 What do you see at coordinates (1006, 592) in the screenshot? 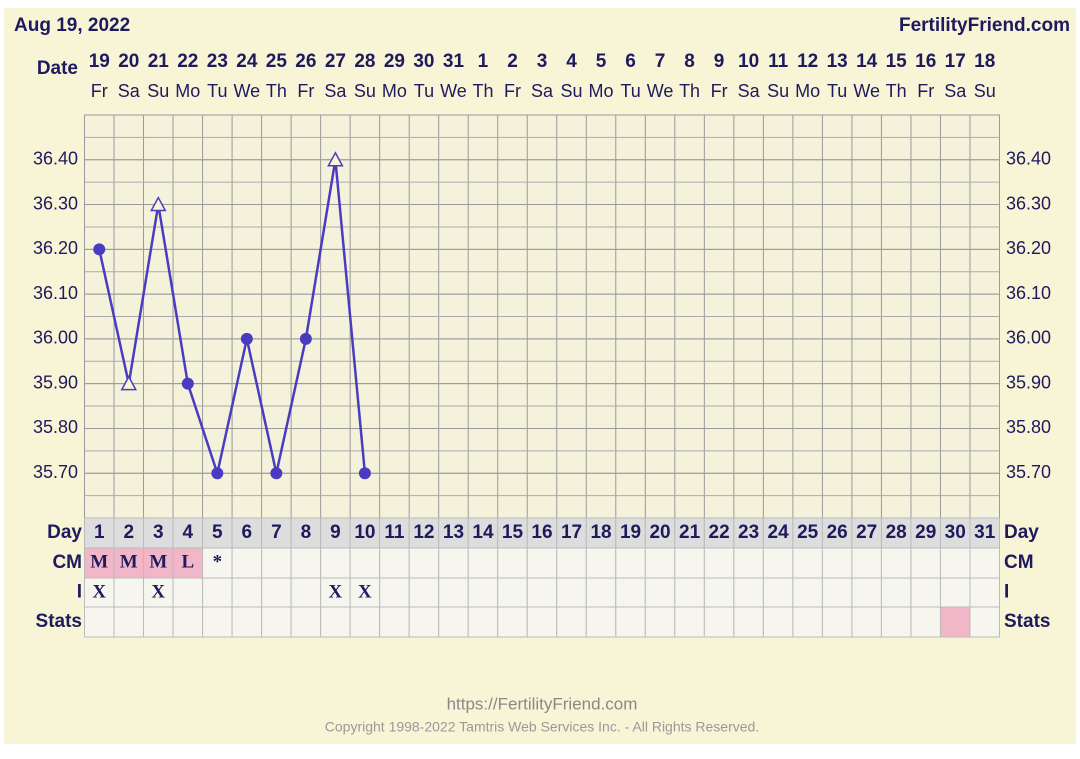
I see `row-label-right: I` at bounding box center [1006, 592].